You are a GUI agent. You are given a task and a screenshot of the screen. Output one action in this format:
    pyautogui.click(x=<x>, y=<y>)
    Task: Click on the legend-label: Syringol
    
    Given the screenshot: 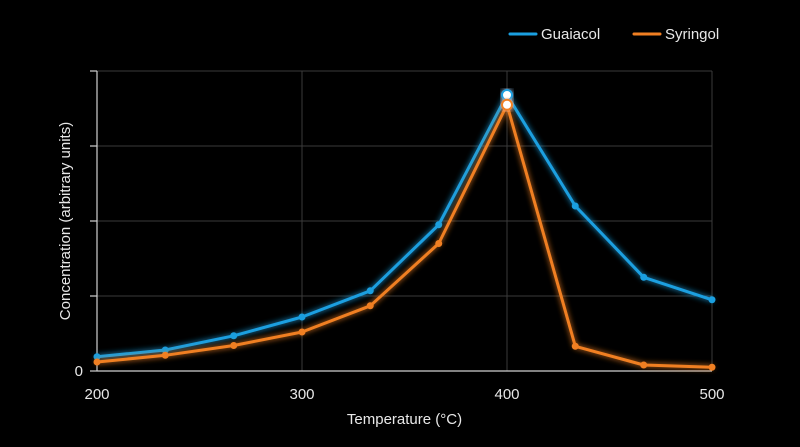 What is the action you would take?
    pyautogui.click(x=692, y=34)
    